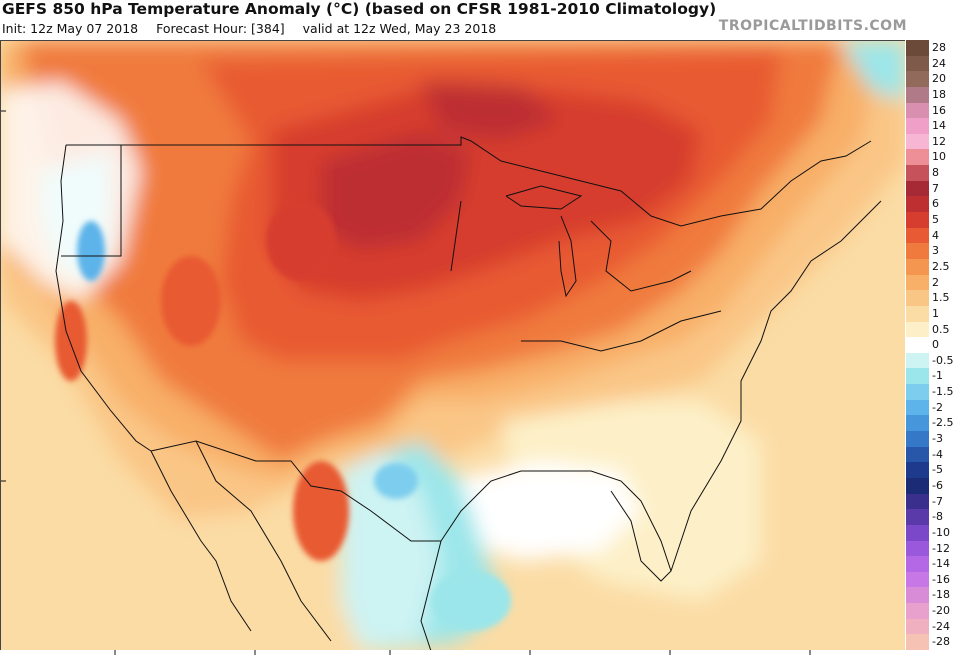 This screenshot has height=655, width=955. What do you see at coordinates (396, 481) in the screenshot?
I see `cool-core-tx` at bounding box center [396, 481].